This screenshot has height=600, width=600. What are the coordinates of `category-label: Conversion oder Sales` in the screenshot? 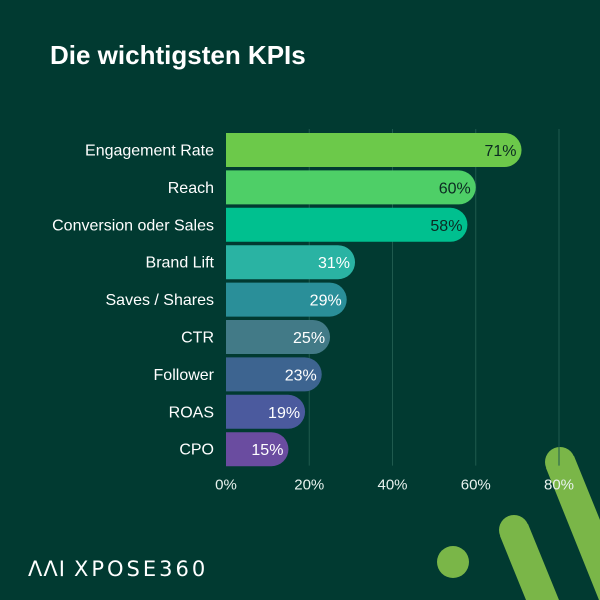 It's located at (133, 225).